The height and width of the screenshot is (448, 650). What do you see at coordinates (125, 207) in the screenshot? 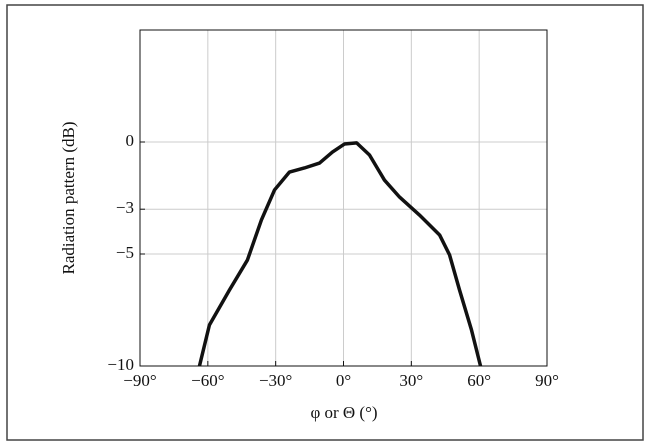
I see `y-tick-label: −3` at bounding box center [125, 207].